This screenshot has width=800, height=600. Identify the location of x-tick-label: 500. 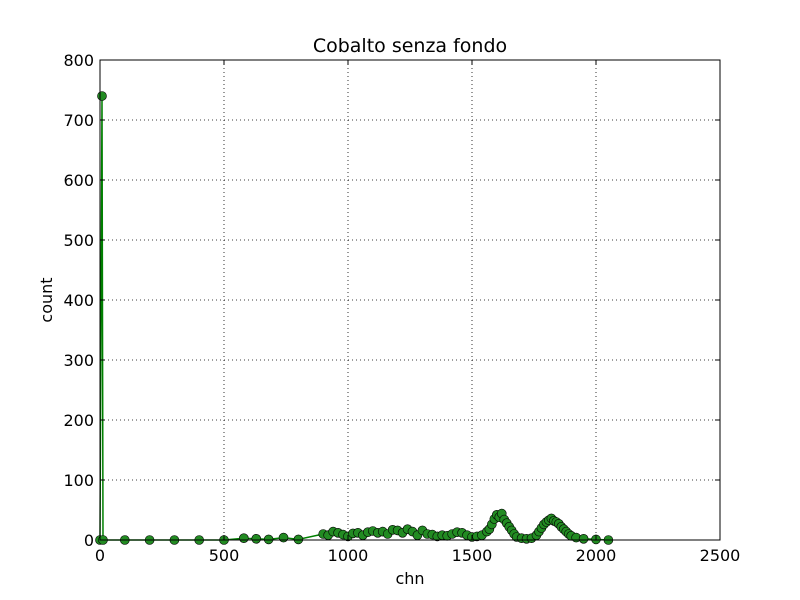
(224, 555).